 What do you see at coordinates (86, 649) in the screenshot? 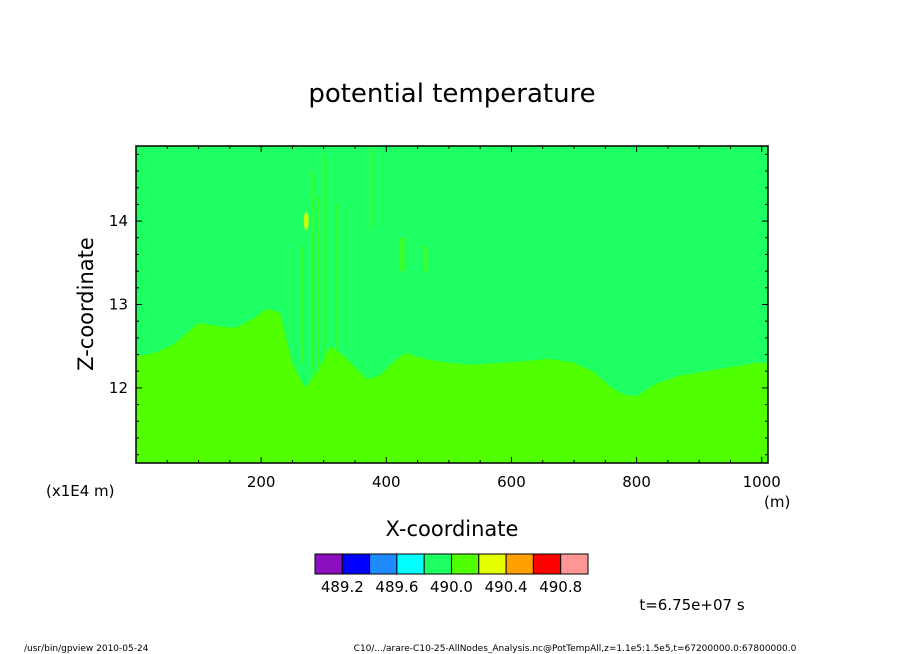
I see `footer-program: /usr/bin/gpview 2010-05-24` at bounding box center [86, 649].